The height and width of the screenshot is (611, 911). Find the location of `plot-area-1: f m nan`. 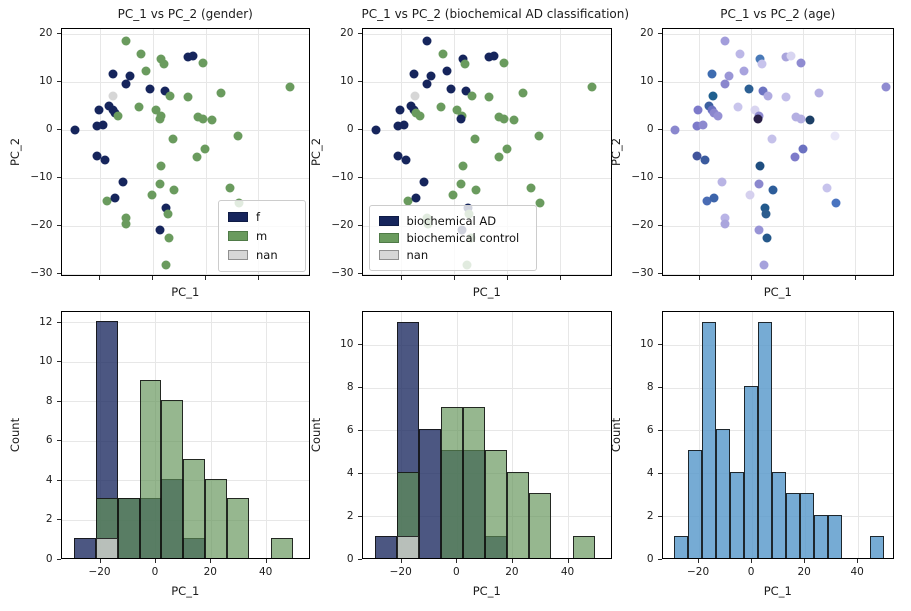

plot-area-1: f m nan is located at coordinates (185, 152).